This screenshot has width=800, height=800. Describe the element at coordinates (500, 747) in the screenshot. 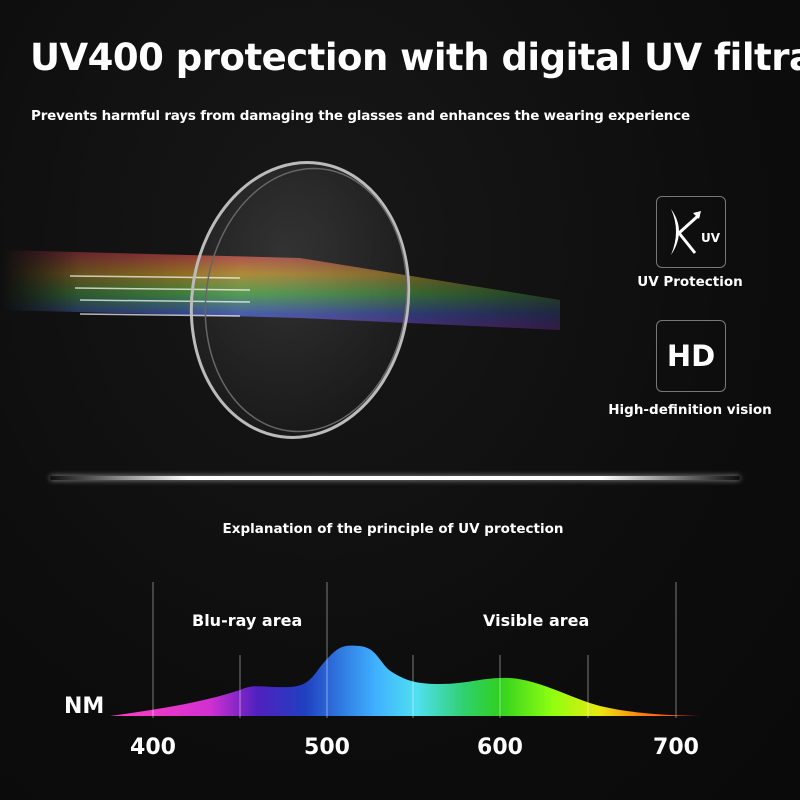

I see `tick-label: 600` at that location.